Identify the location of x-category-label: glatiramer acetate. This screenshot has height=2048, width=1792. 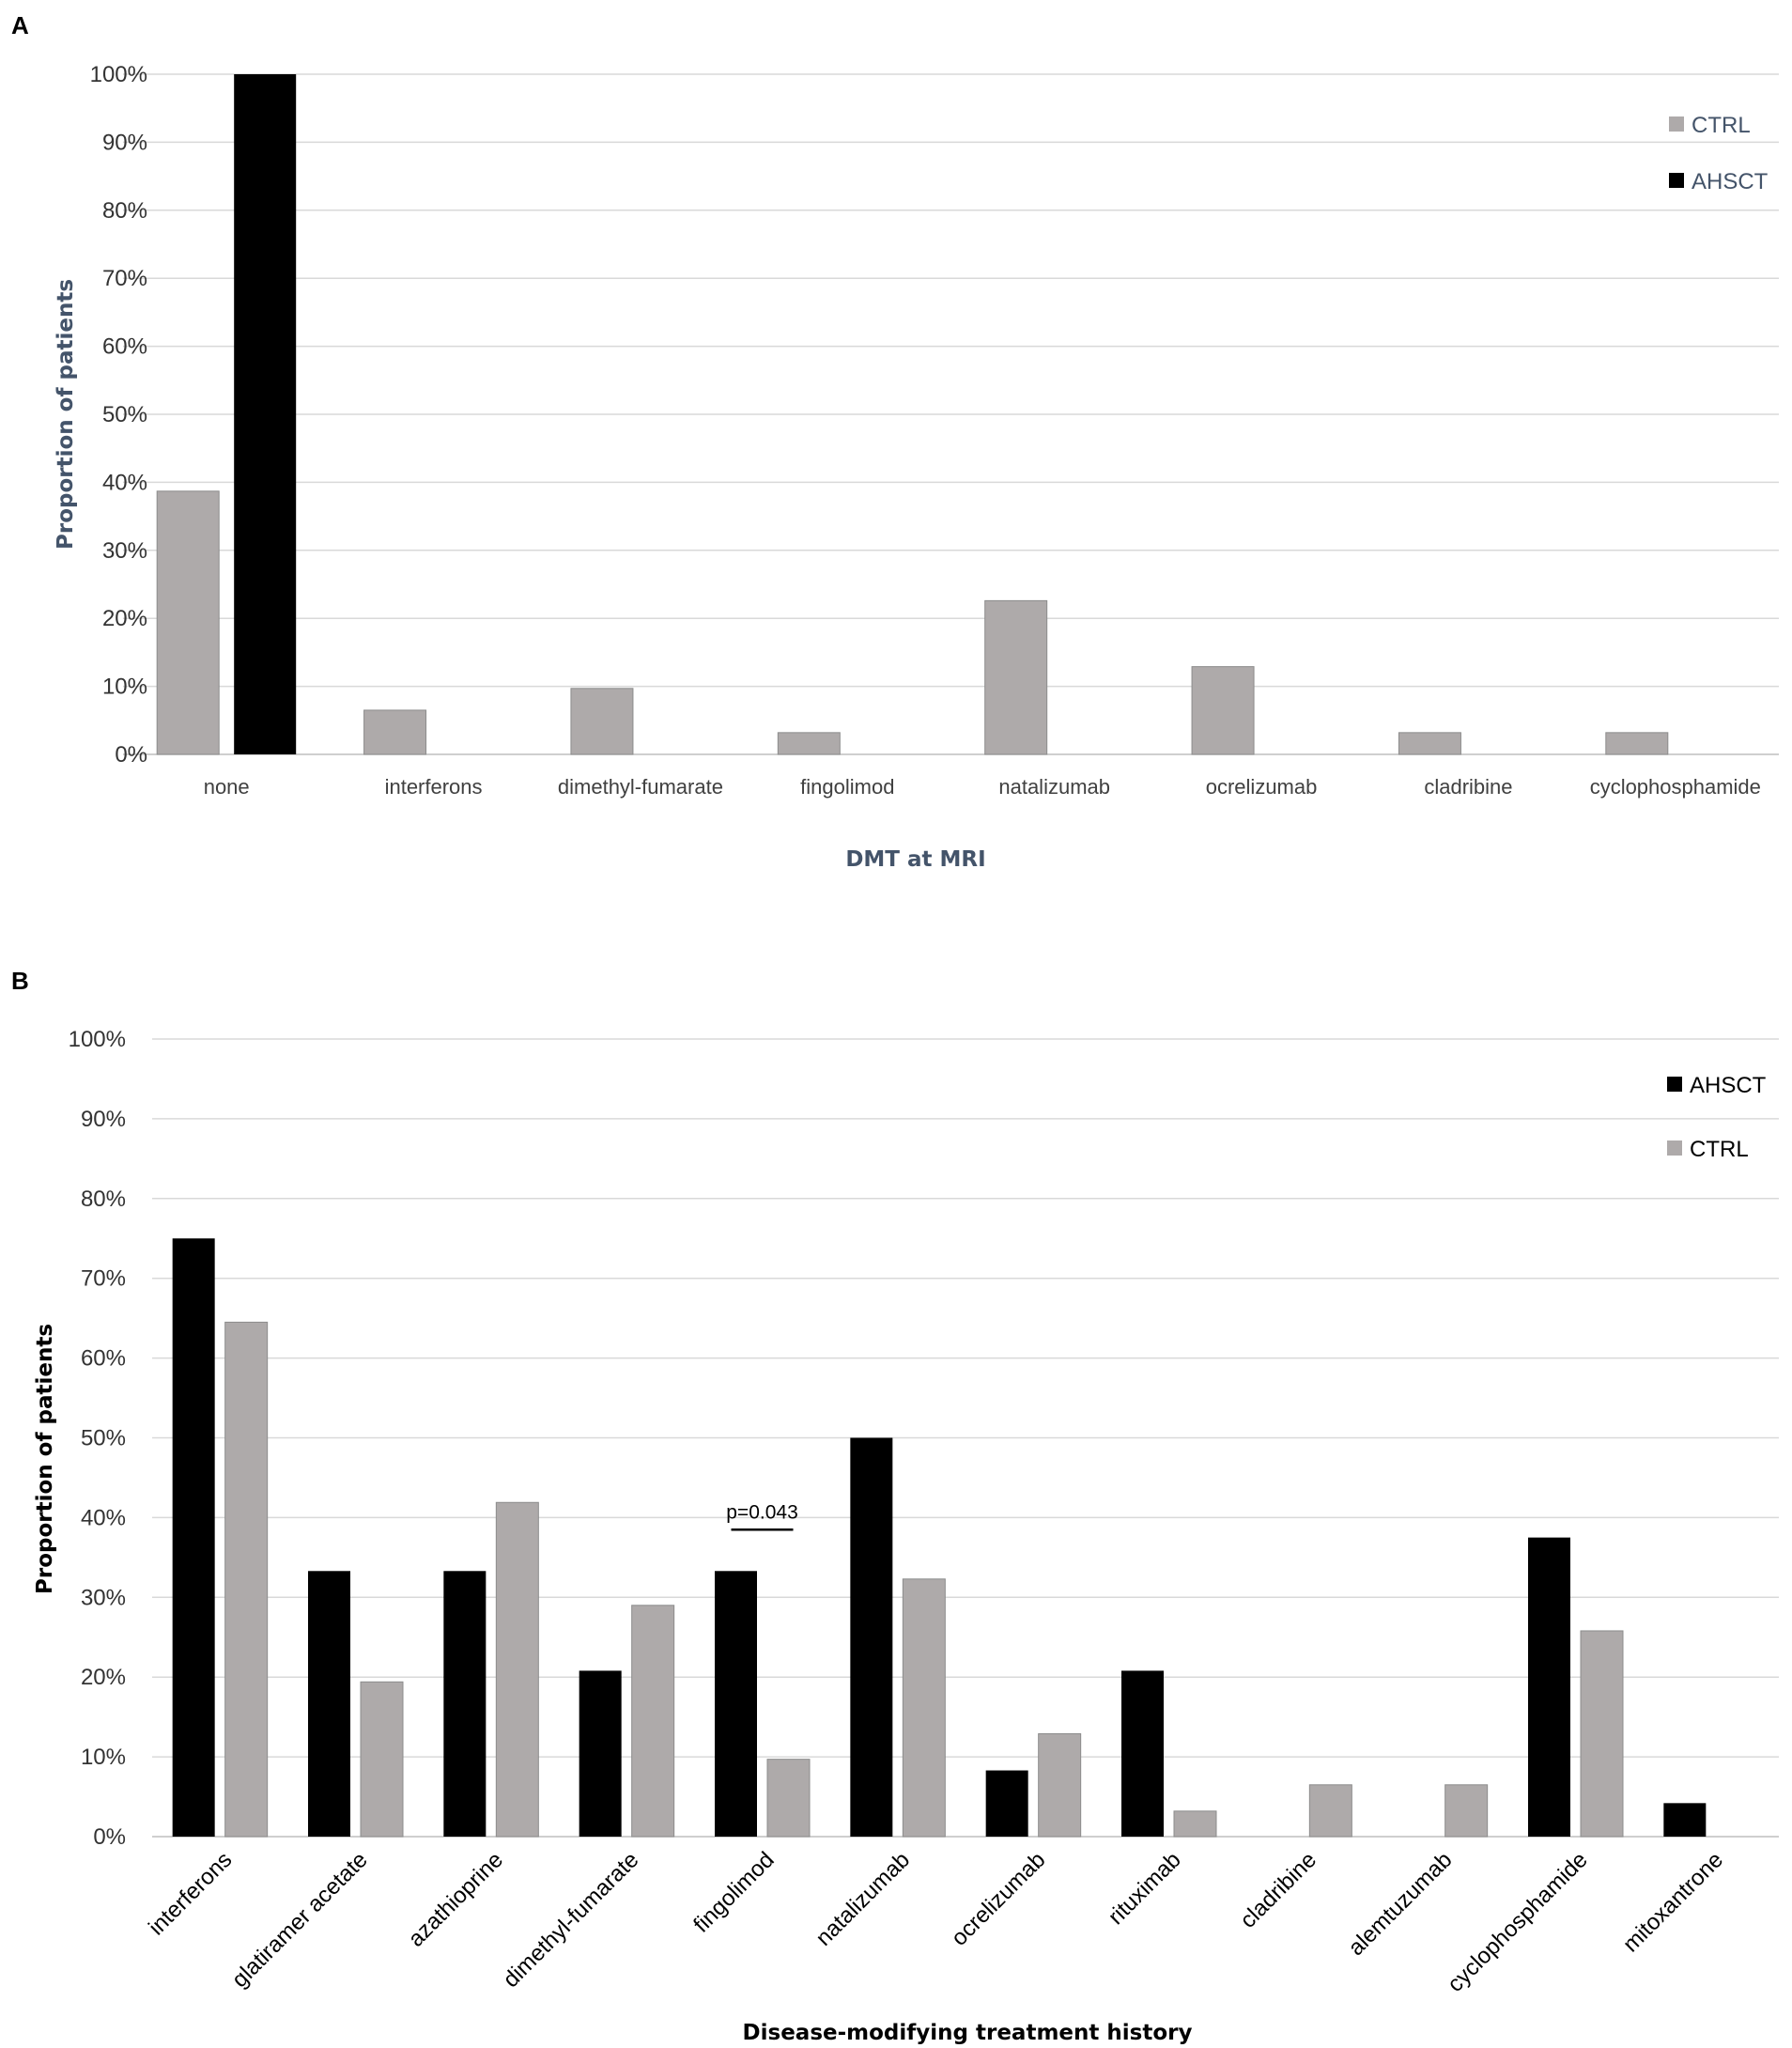
(300, 1920).